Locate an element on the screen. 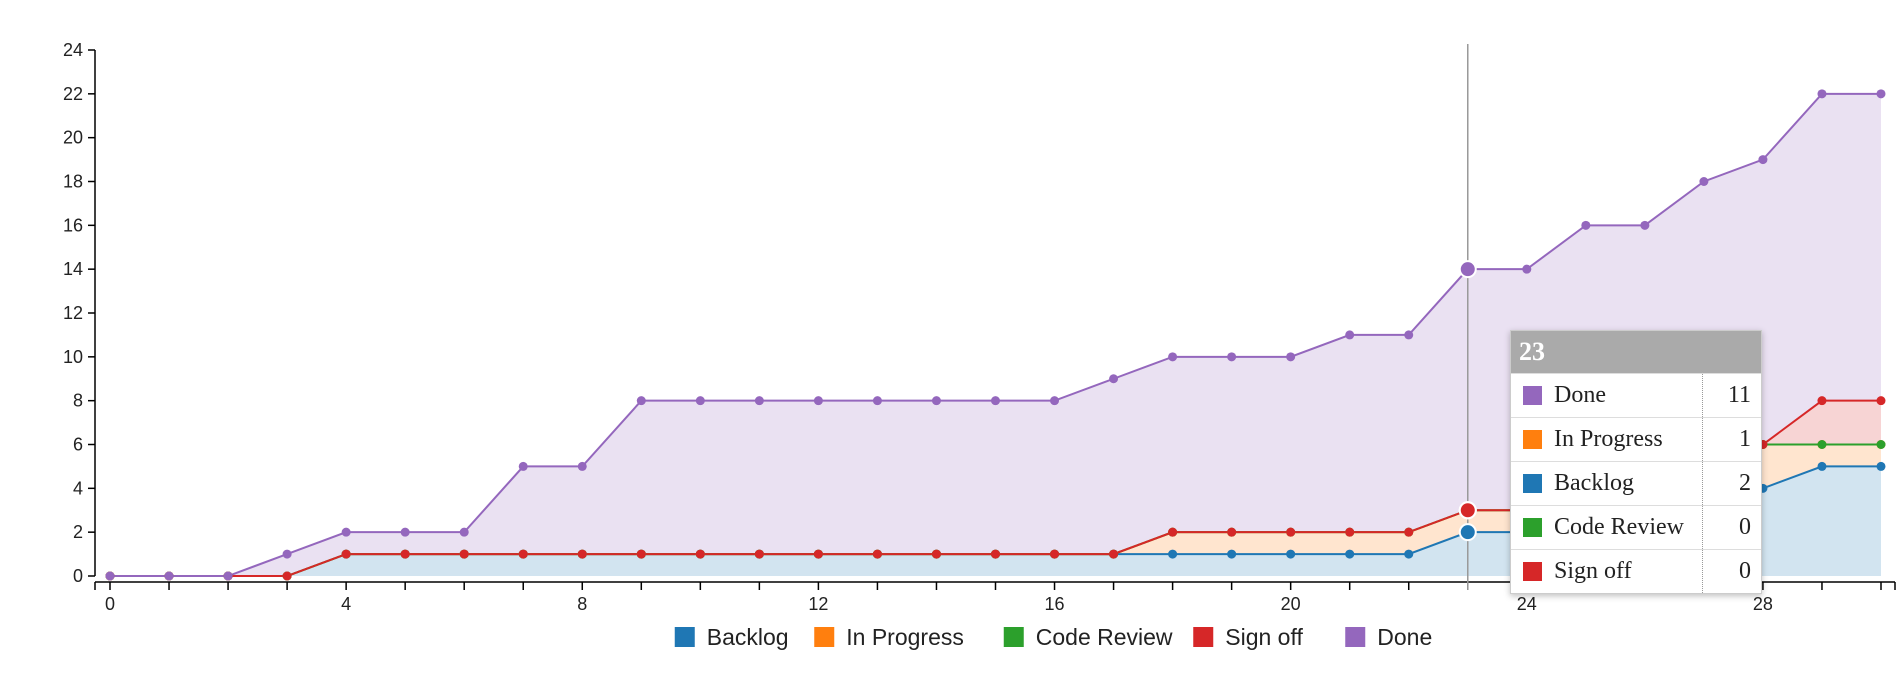 The width and height of the screenshot is (1902, 693). y-tick-label: 2 is located at coordinates (78, 532).